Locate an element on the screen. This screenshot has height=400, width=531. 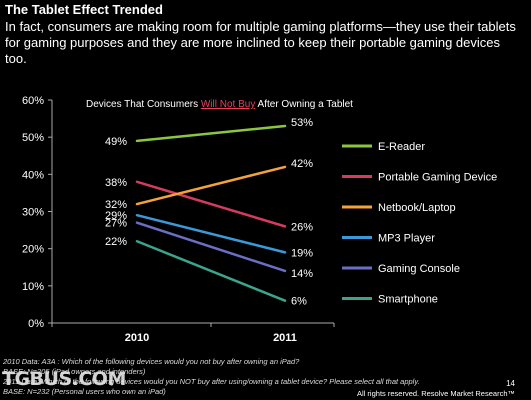
data-label: 42% is located at coordinates (302, 164).